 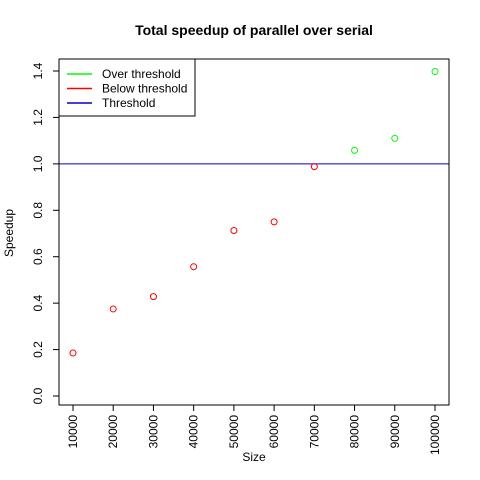 What do you see at coordinates (274, 432) in the screenshot?
I see `x-tick-label: 60000` at bounding box center [274, 432].